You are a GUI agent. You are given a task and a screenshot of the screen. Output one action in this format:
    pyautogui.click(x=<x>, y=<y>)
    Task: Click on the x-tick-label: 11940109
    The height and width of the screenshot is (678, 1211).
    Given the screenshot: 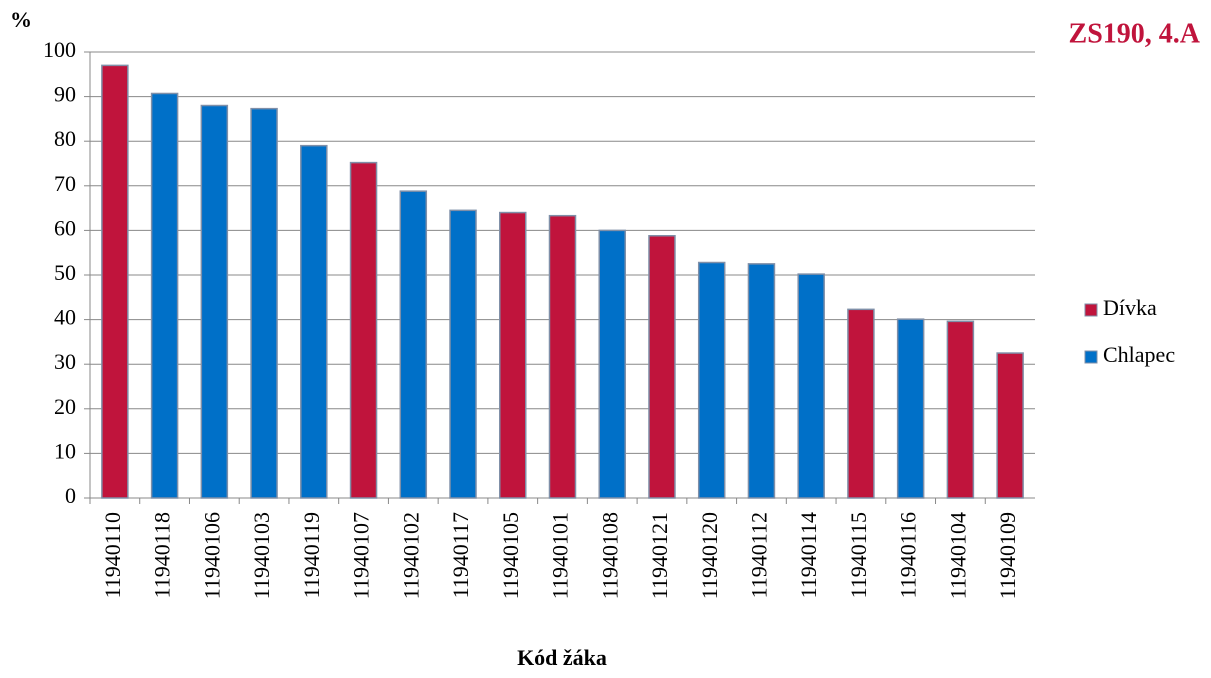 What is the action you would take?
    pyautogui.click(x=1007, y=555)
    